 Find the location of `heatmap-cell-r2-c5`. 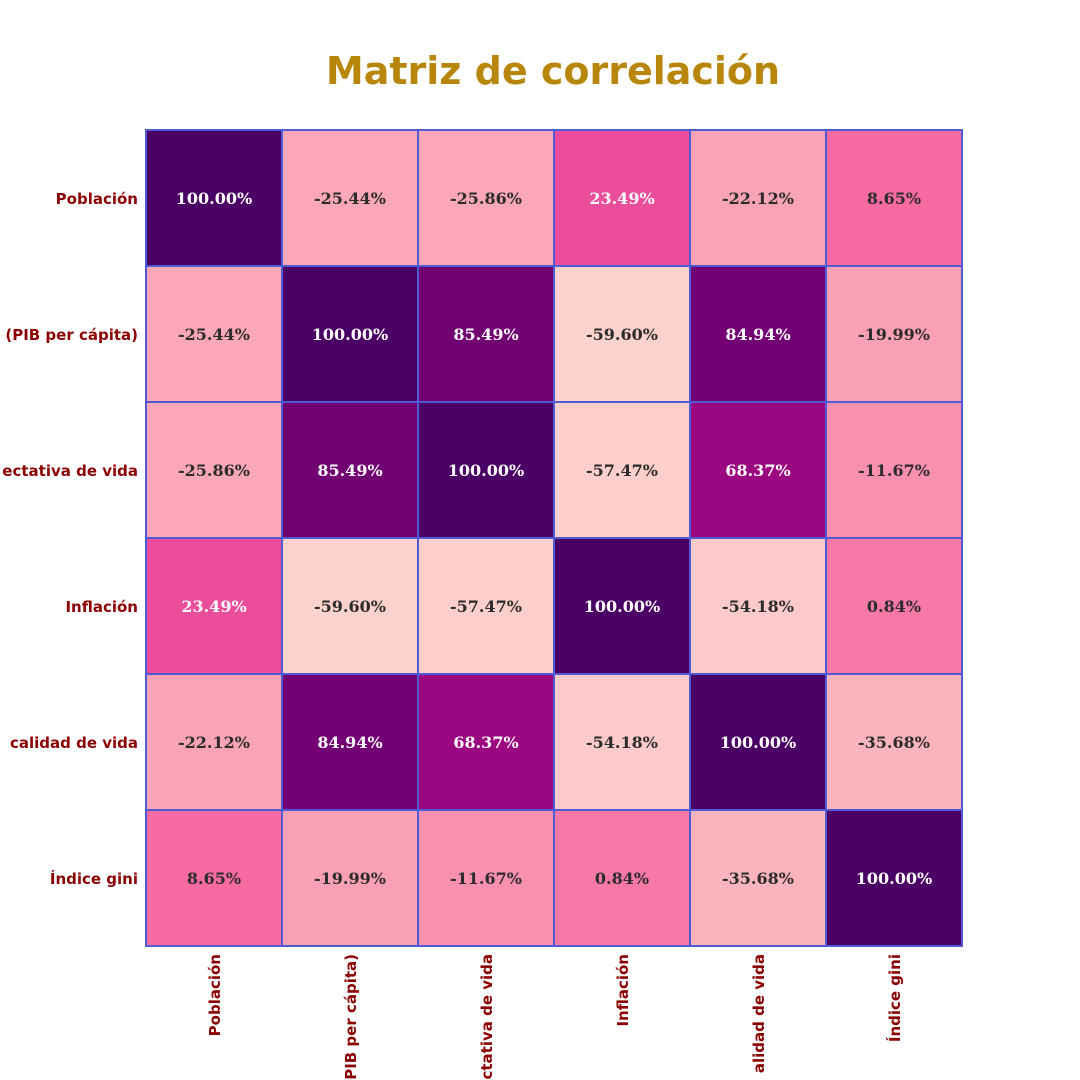

heatmap-cell-r2-c5 is located at coordinates (894, 470).